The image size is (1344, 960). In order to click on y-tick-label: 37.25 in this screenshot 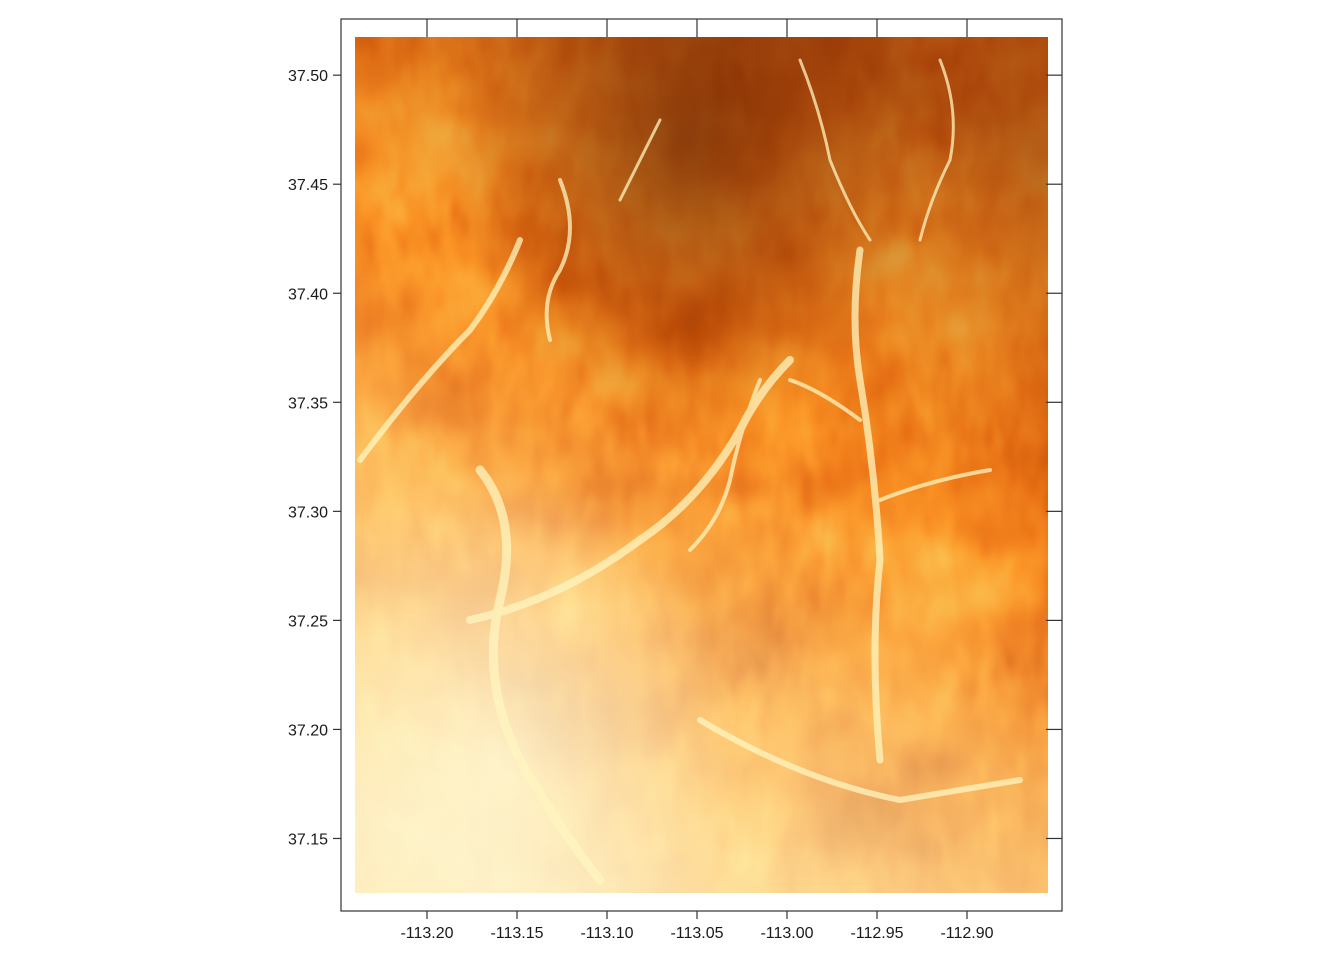, I will do `click(308, 621)`.